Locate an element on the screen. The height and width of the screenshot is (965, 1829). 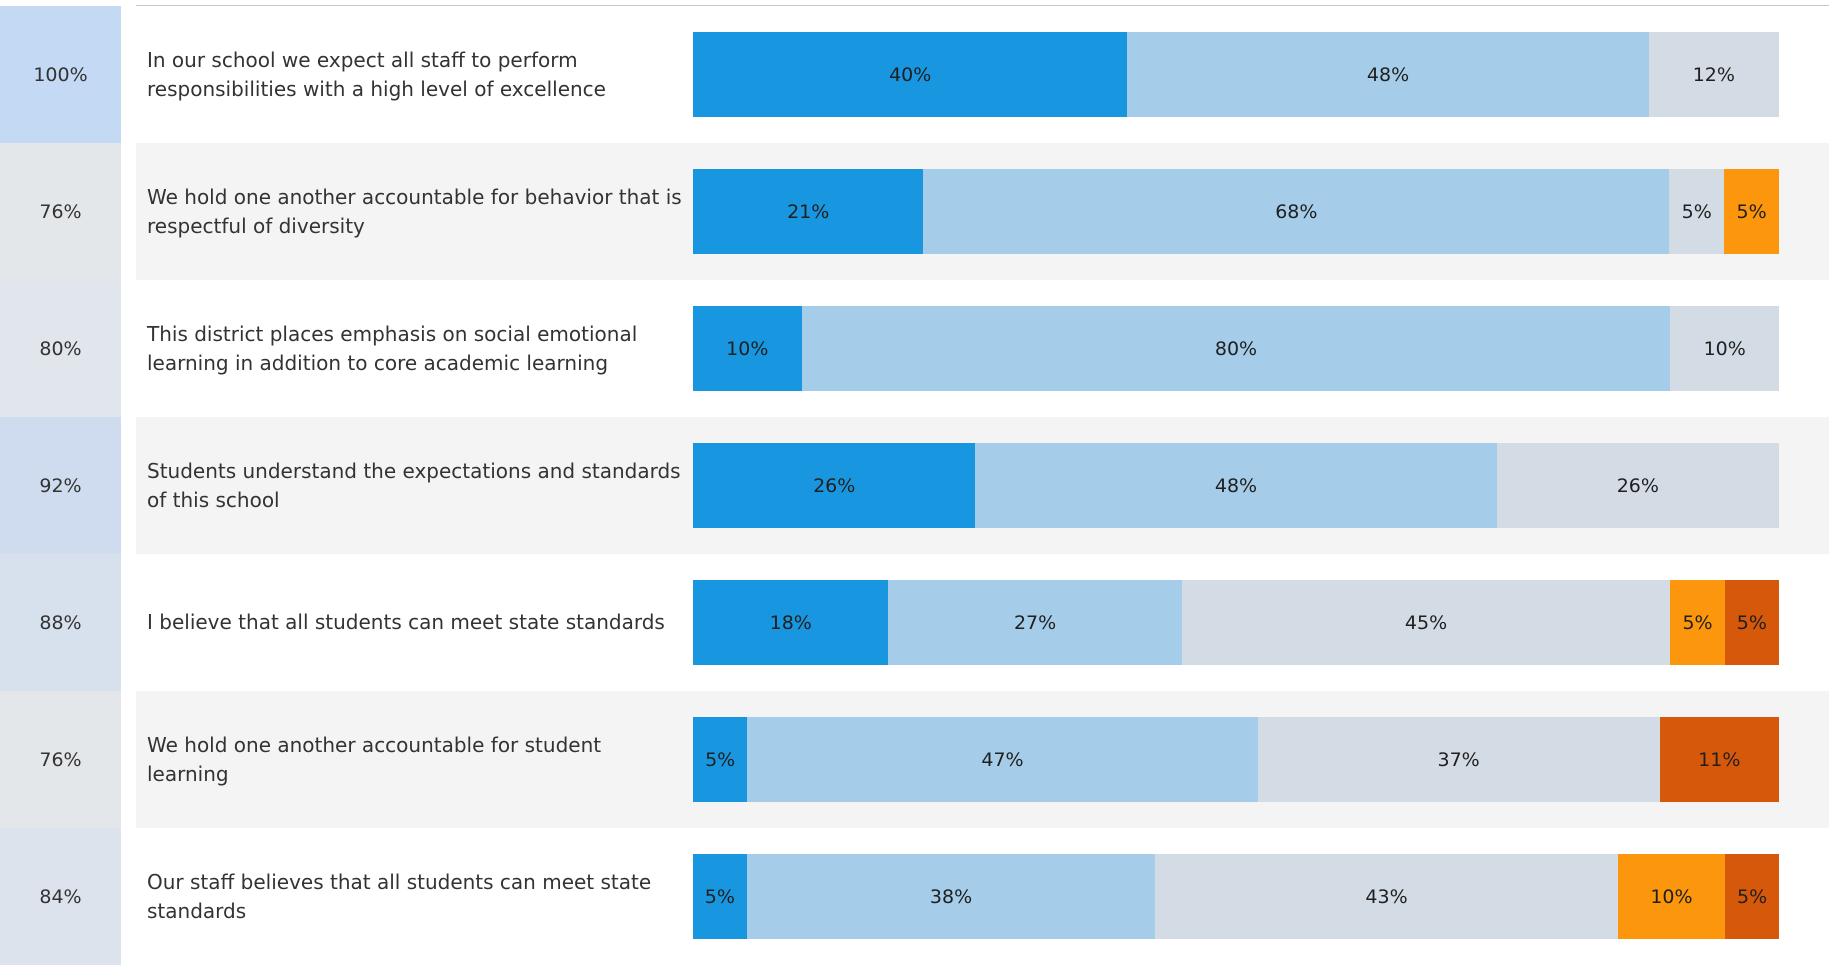
bar-data-label: 21% is located at coordinates (808, 211).